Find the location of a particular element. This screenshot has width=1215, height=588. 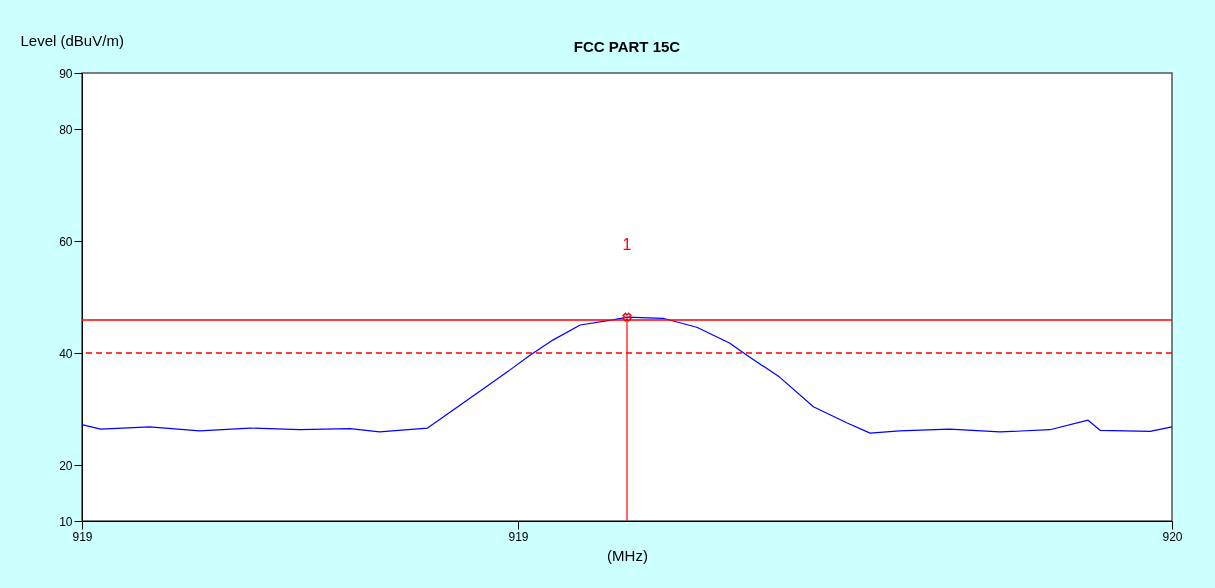

y-tick-label: 40 is located at coordinates (66, 353).